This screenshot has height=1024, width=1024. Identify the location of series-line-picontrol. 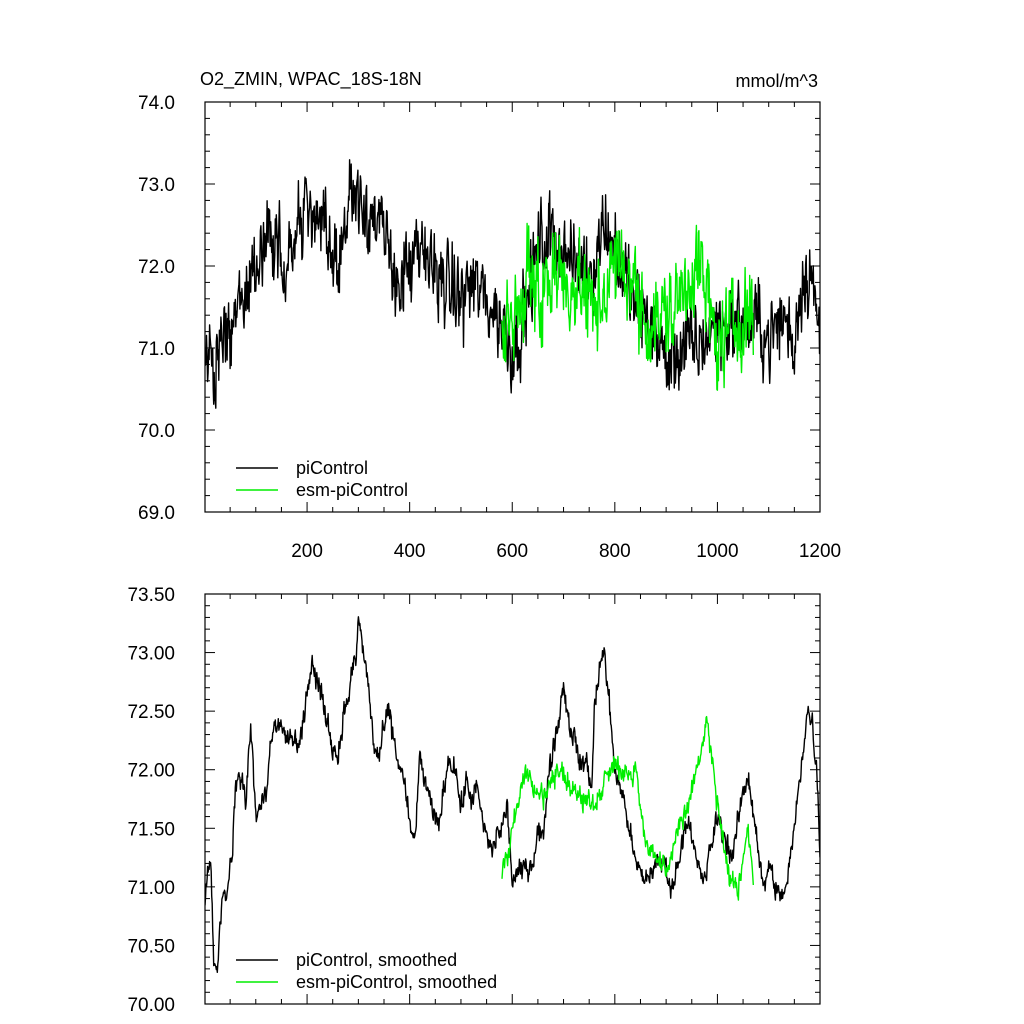
(512, 284).